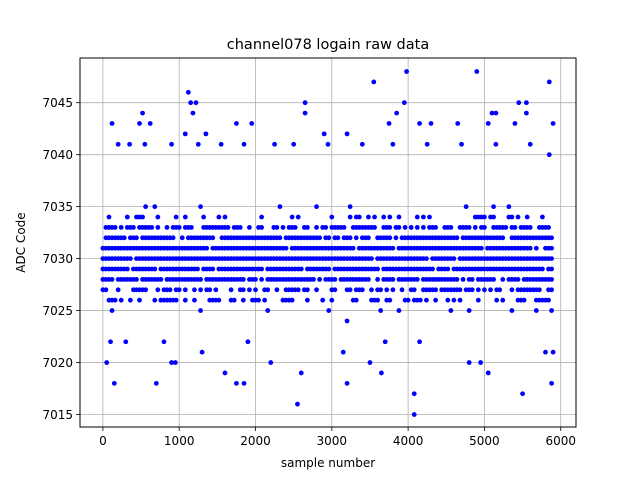  Describe the element at coordinates (57, 415) in the screenshot. I see `y-tick-label: 7015` at that location.